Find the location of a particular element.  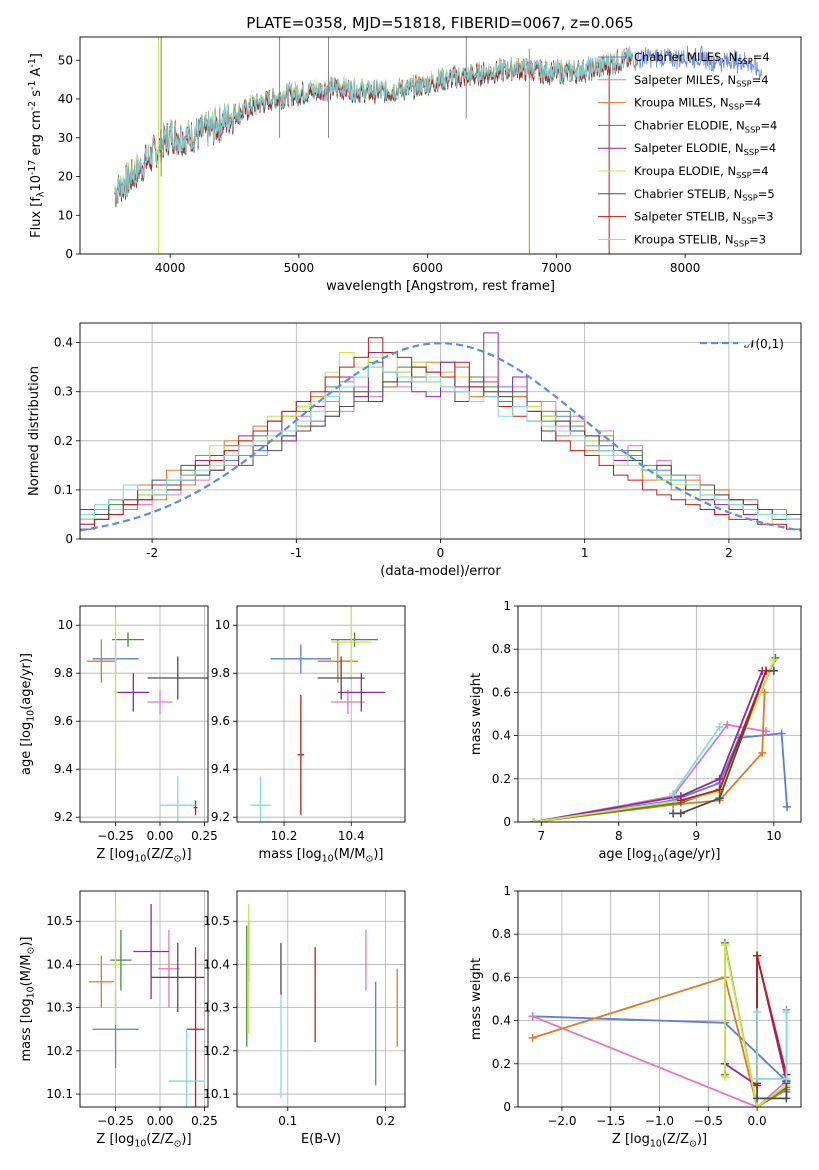

legend-label: Kroupa MILES, NSSP=4 is located at coordinates (697, 104).